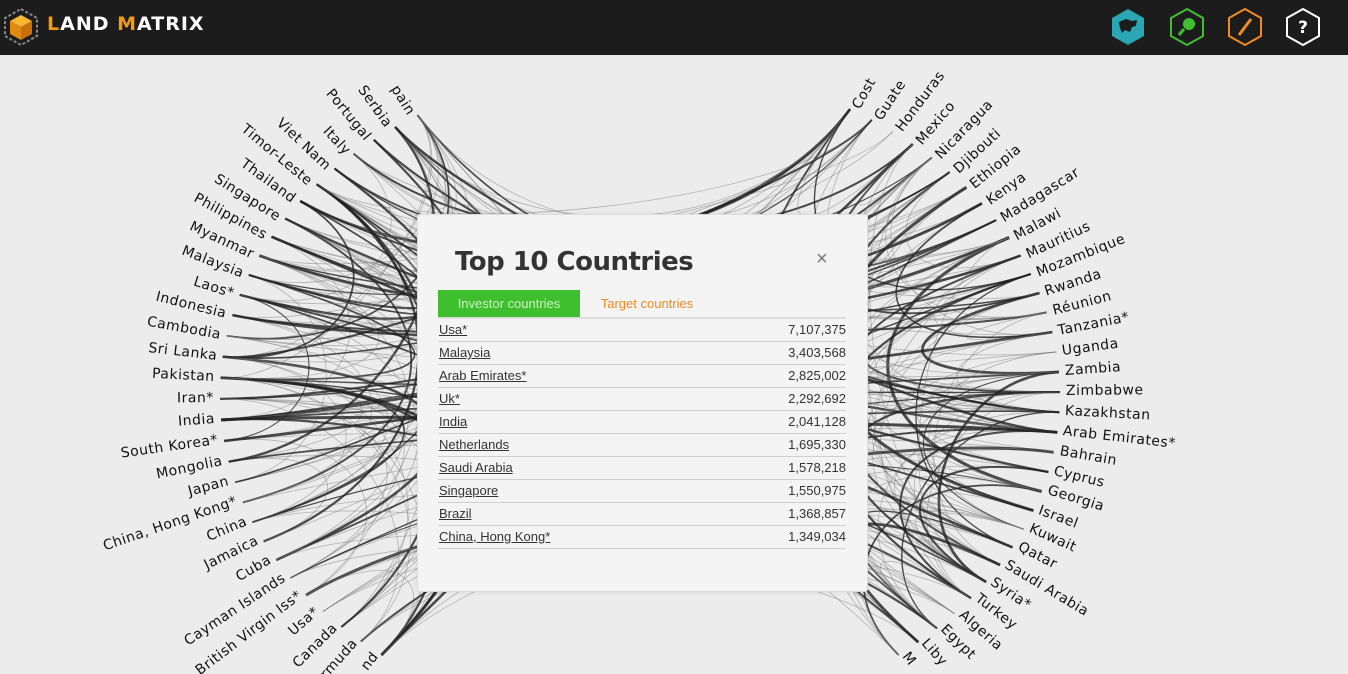 Image resolution: width=1348 pixels, height=674 pixels. I want to click on land-matrix-logo-icon, so click(21, 27).